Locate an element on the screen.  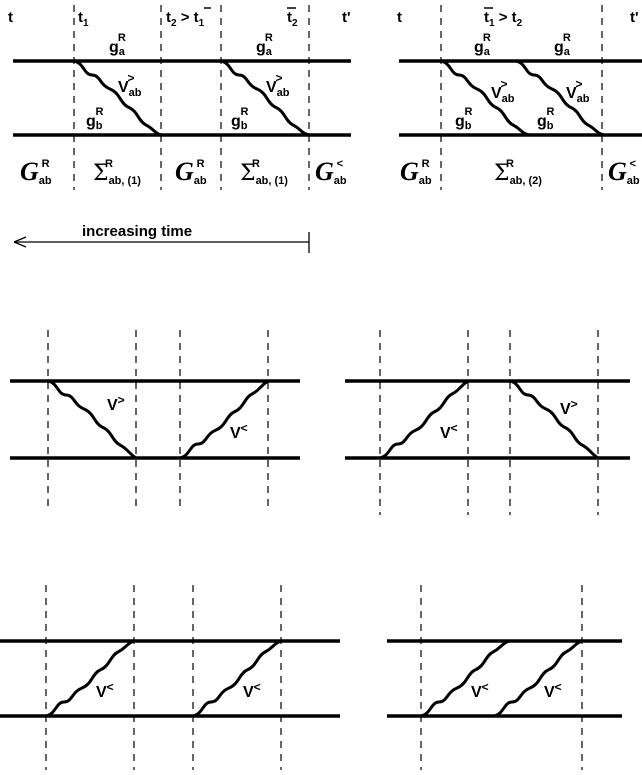
label-t2bar: t2 is located at coordinates (292, 19).